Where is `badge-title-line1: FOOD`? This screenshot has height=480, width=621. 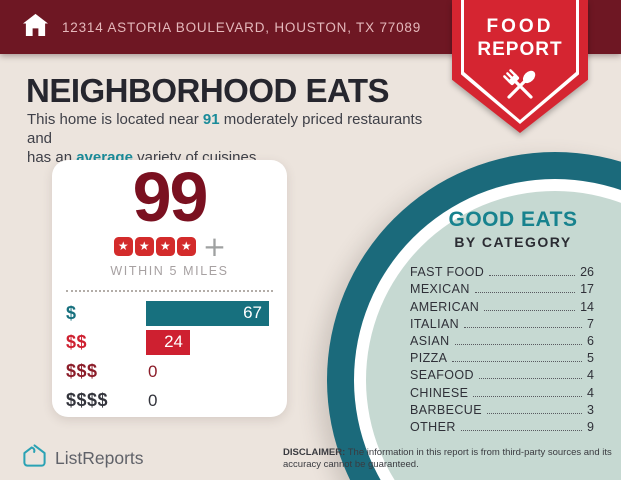
badge-title-line1: FOOD is located at coordinates (520, 26).